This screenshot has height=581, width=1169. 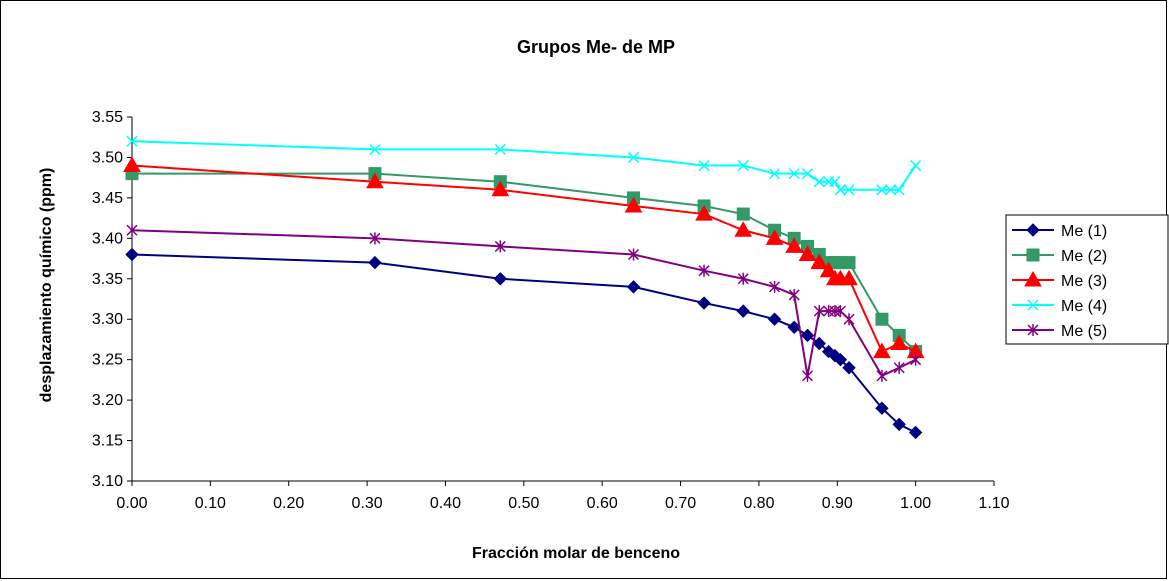 I want to click on y-tick-label: 3.50, so click(x=107, y=157).